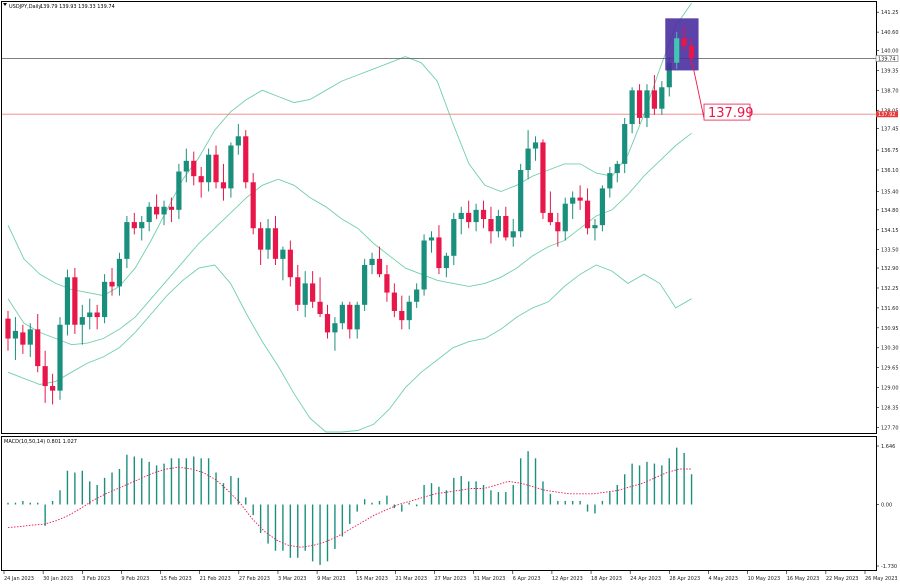 The height and width of the screenshot is (585, 900). What do you see at coordinates (96, 579) in the screenshot?
I see `date-tick-label: 3 Feb 2023` at bounding box center [96, 579].